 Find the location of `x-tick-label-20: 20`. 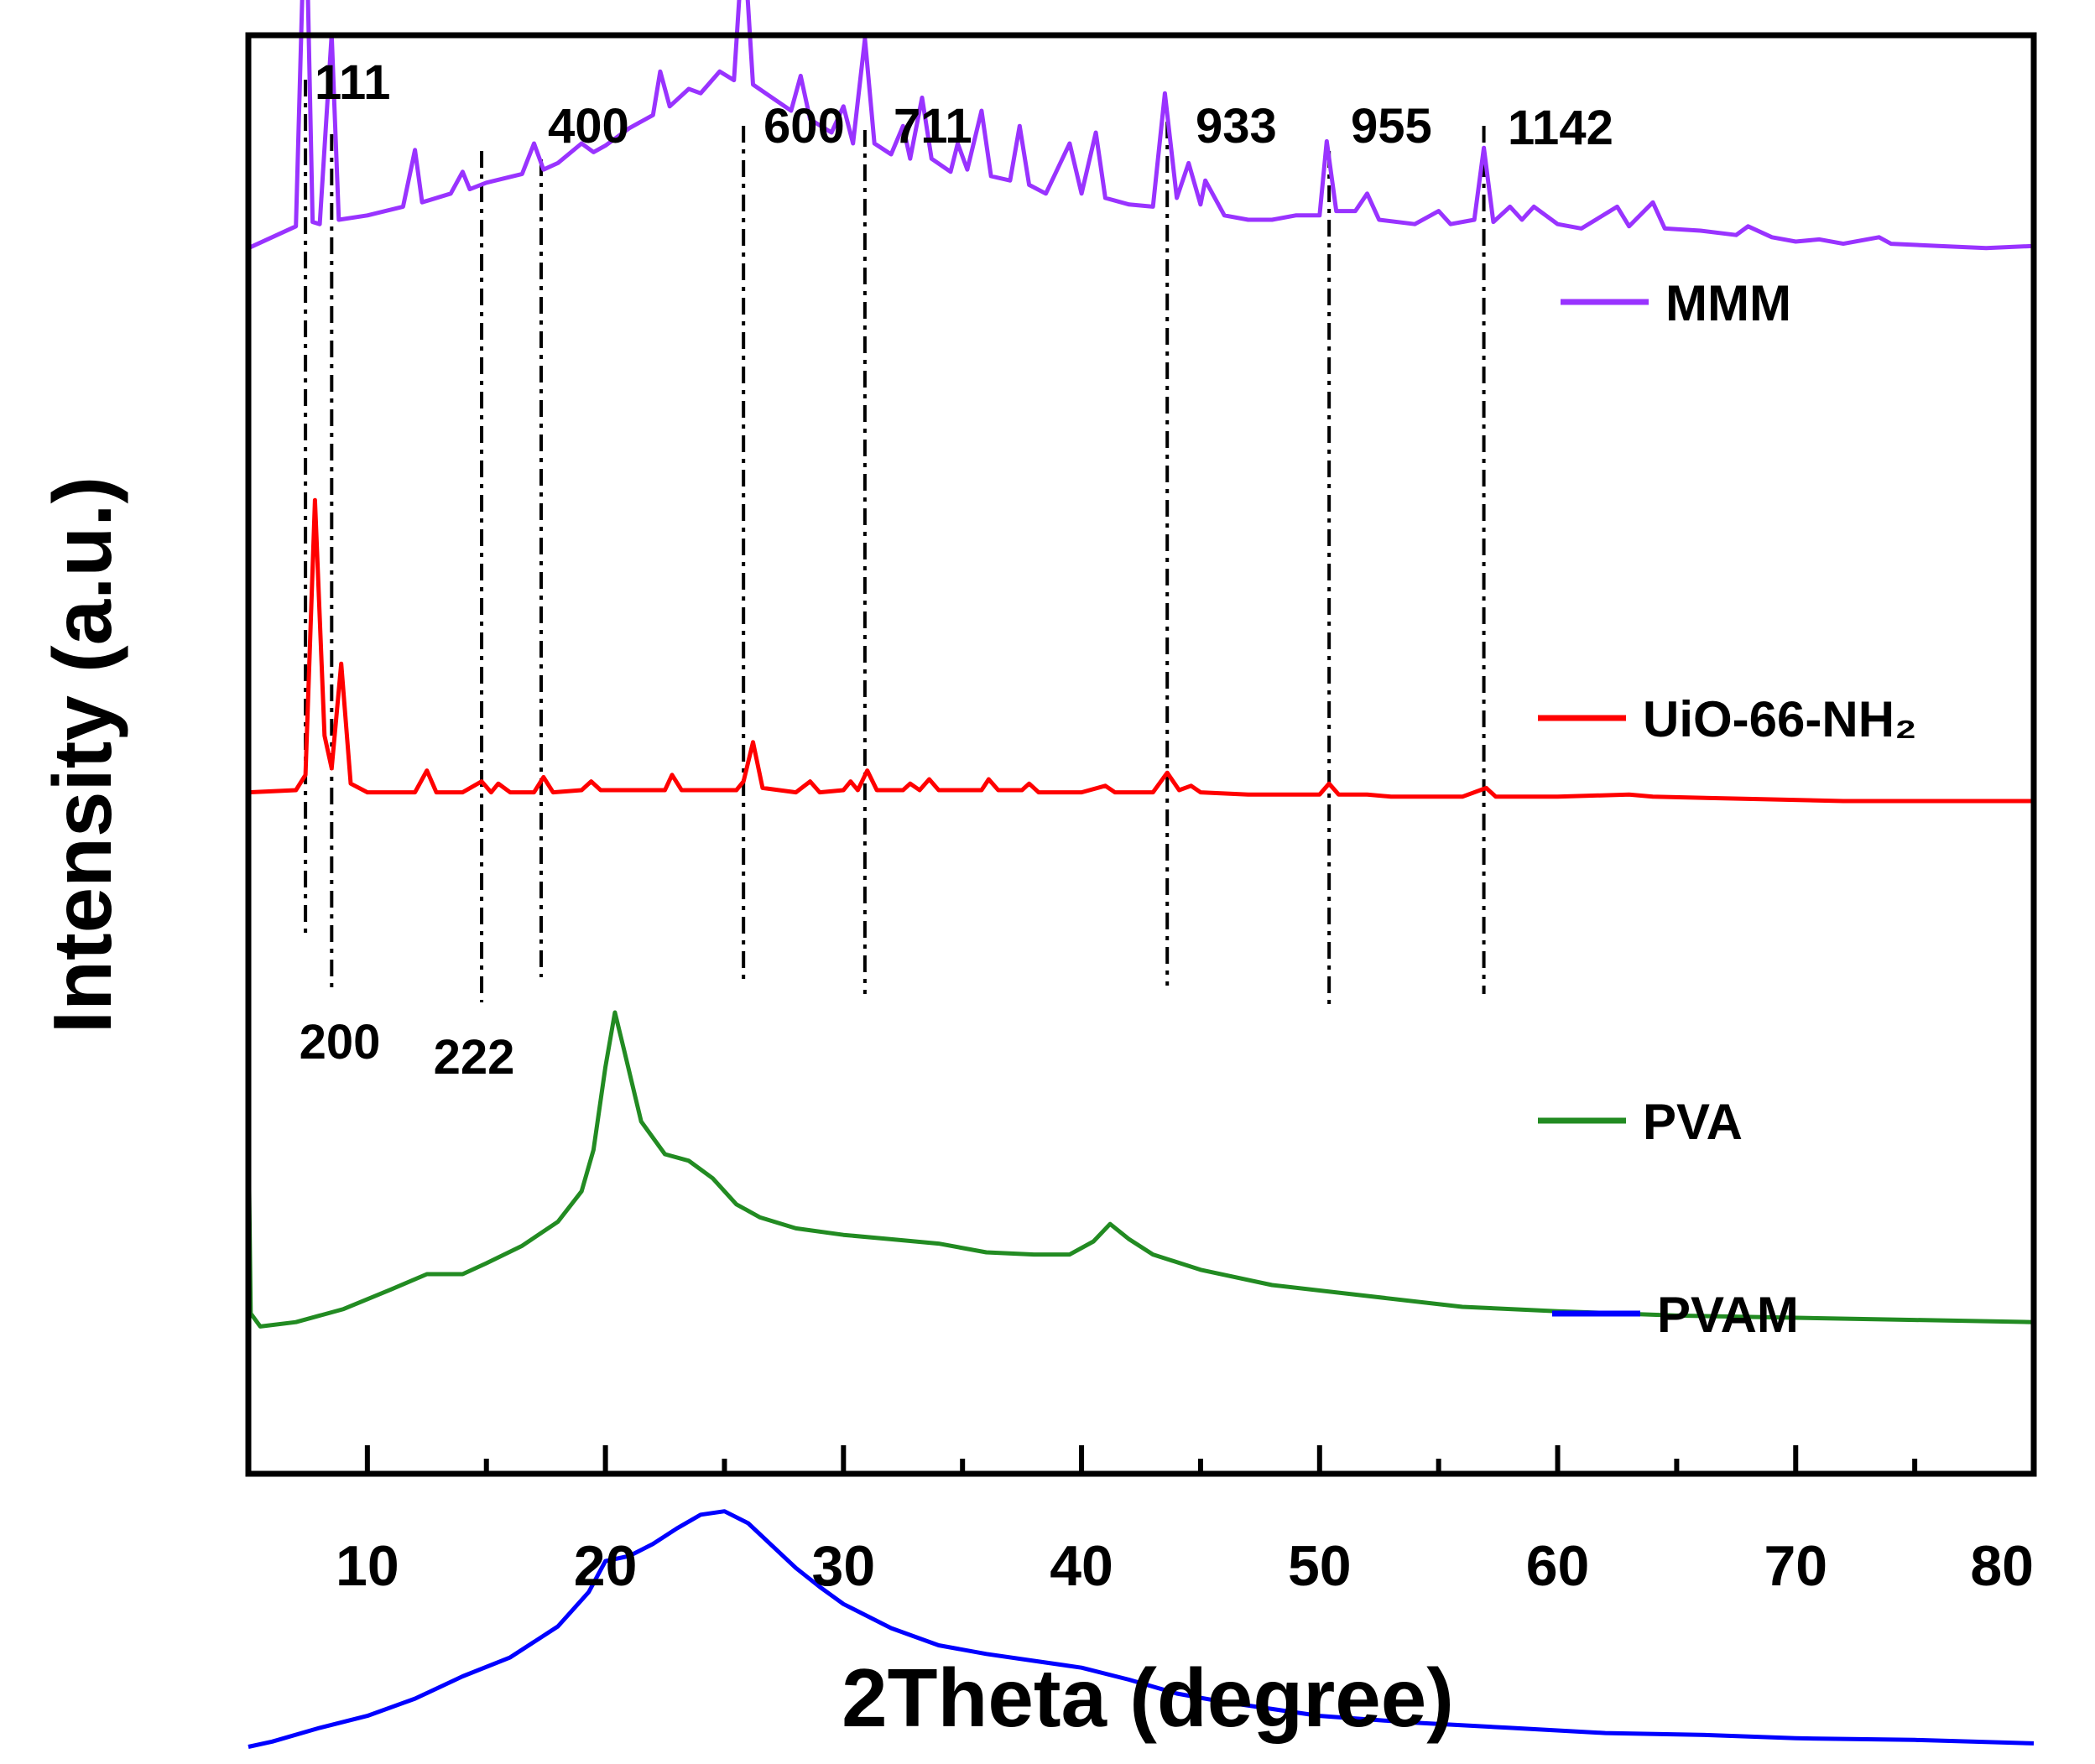

x-tick-label-20: 20 is located at coordinates (606, 1566).